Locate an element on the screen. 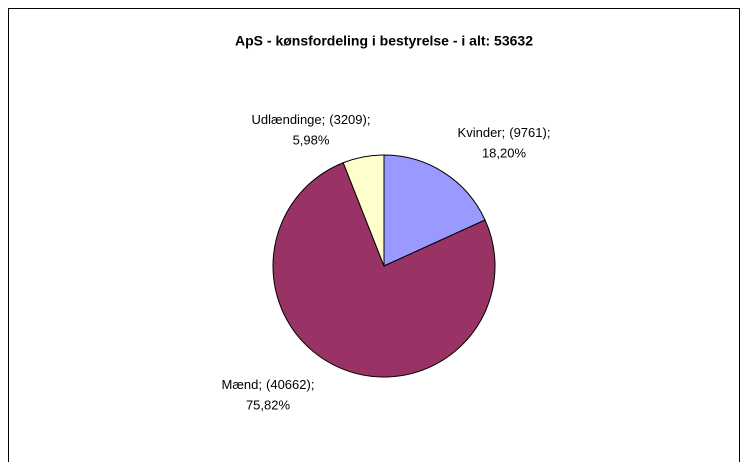  slice-label: Kvinder; (9761); is located at coordinates (504, 132).